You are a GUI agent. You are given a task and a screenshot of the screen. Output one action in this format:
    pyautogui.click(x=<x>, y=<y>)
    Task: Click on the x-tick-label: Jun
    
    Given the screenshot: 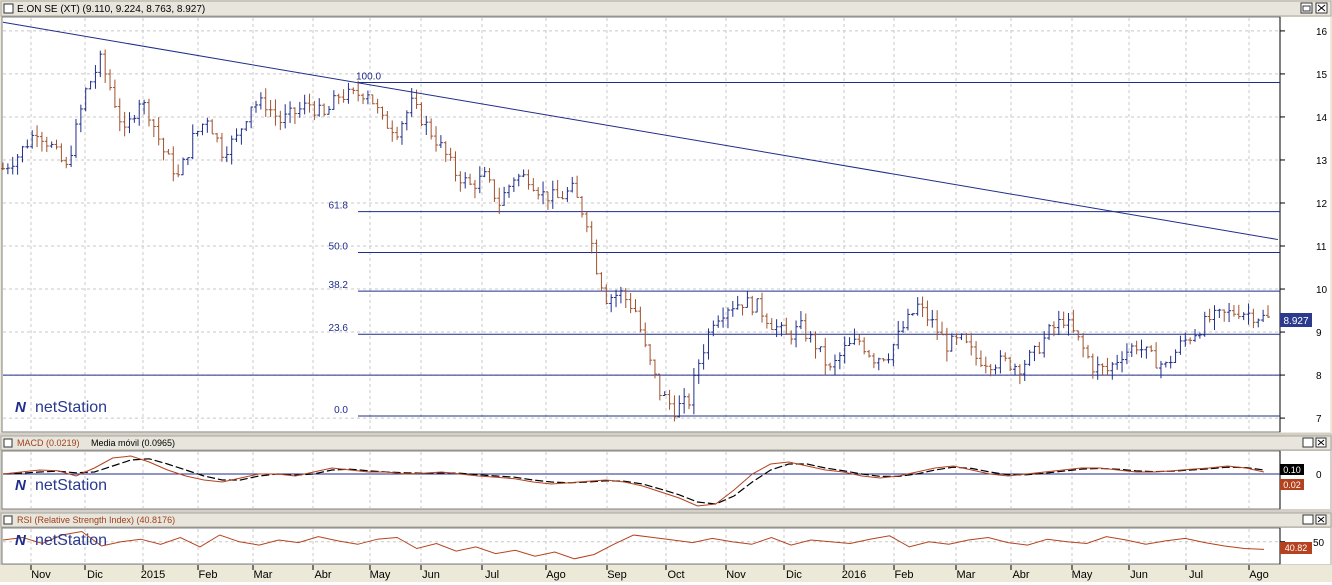 What is the action you would take?
    pyautogui.click(x=431, y=575)
    